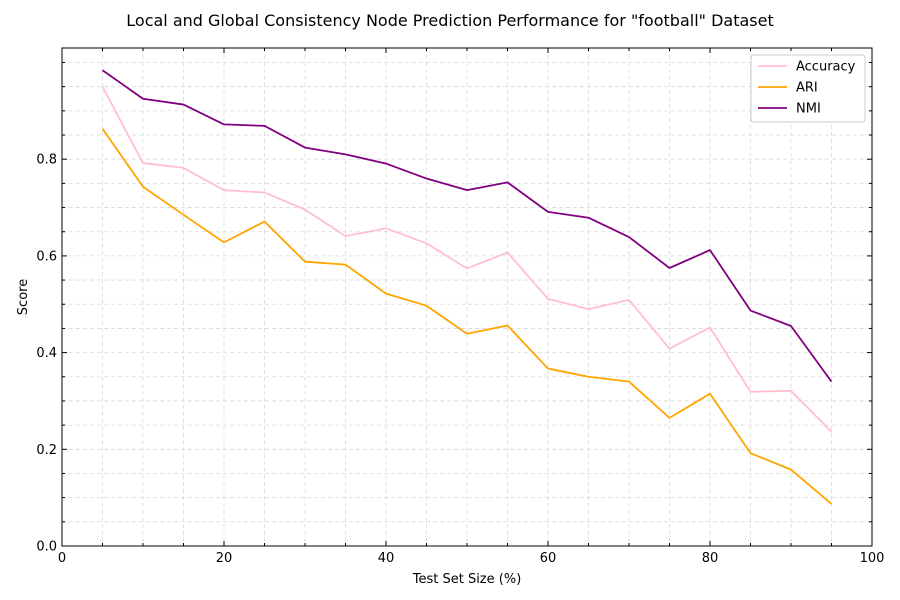  What do you see at coordinates (710, 558) in the screenshot?
I see `x-tick-label: 80` at bounding box center [710, 558].